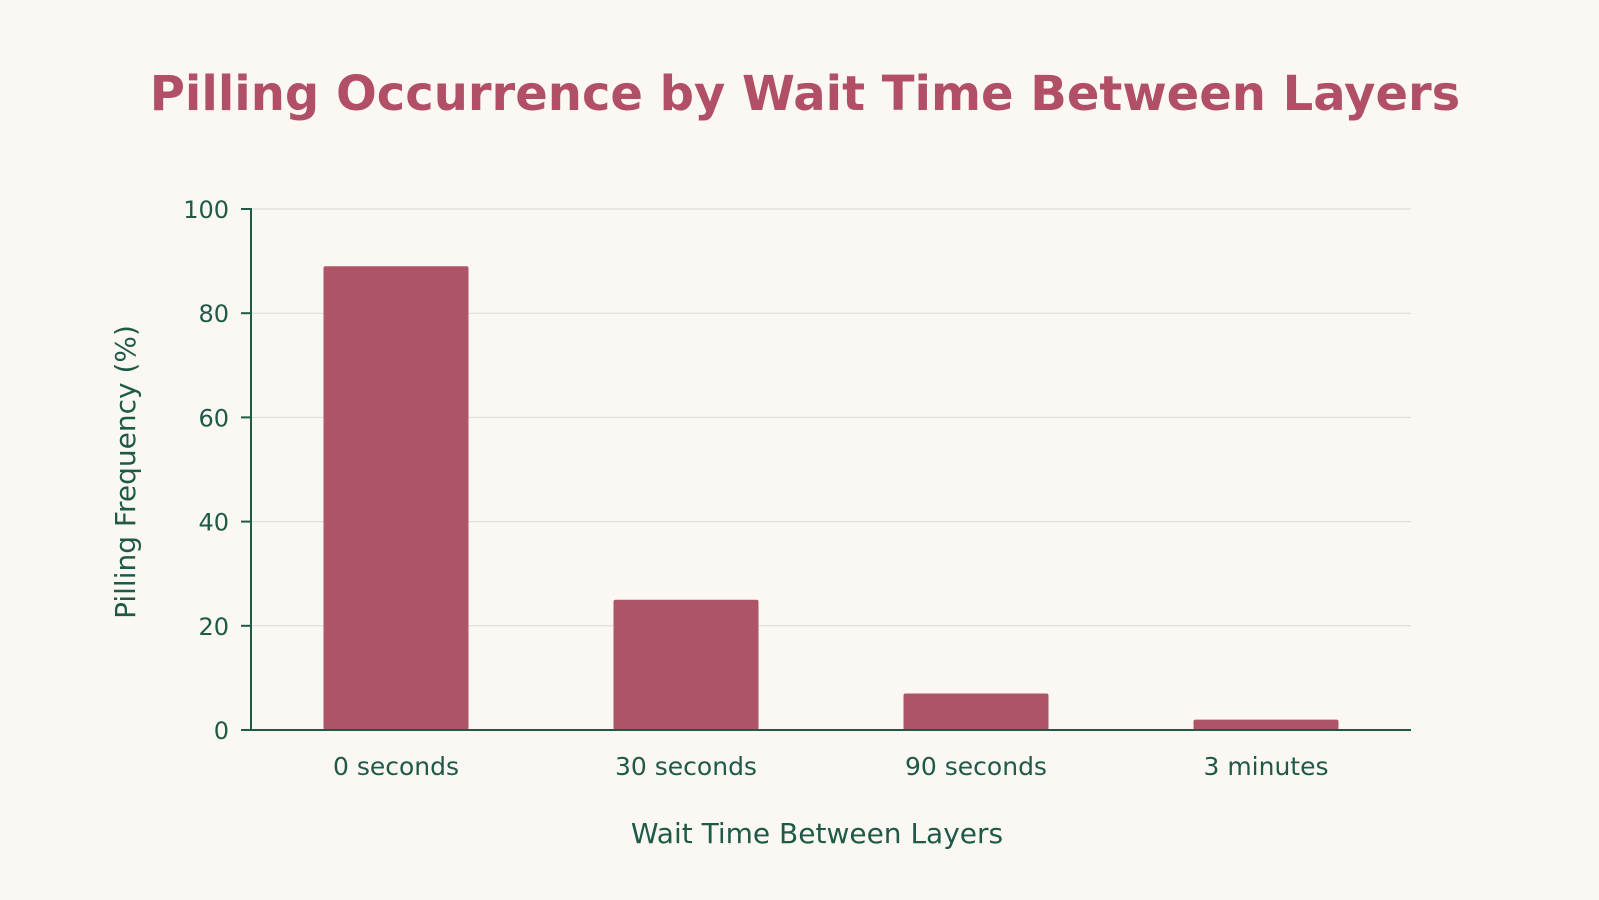 This screenshot has width=1599, height=900. I want to click on bar-30-seconds, so click(686, 664).